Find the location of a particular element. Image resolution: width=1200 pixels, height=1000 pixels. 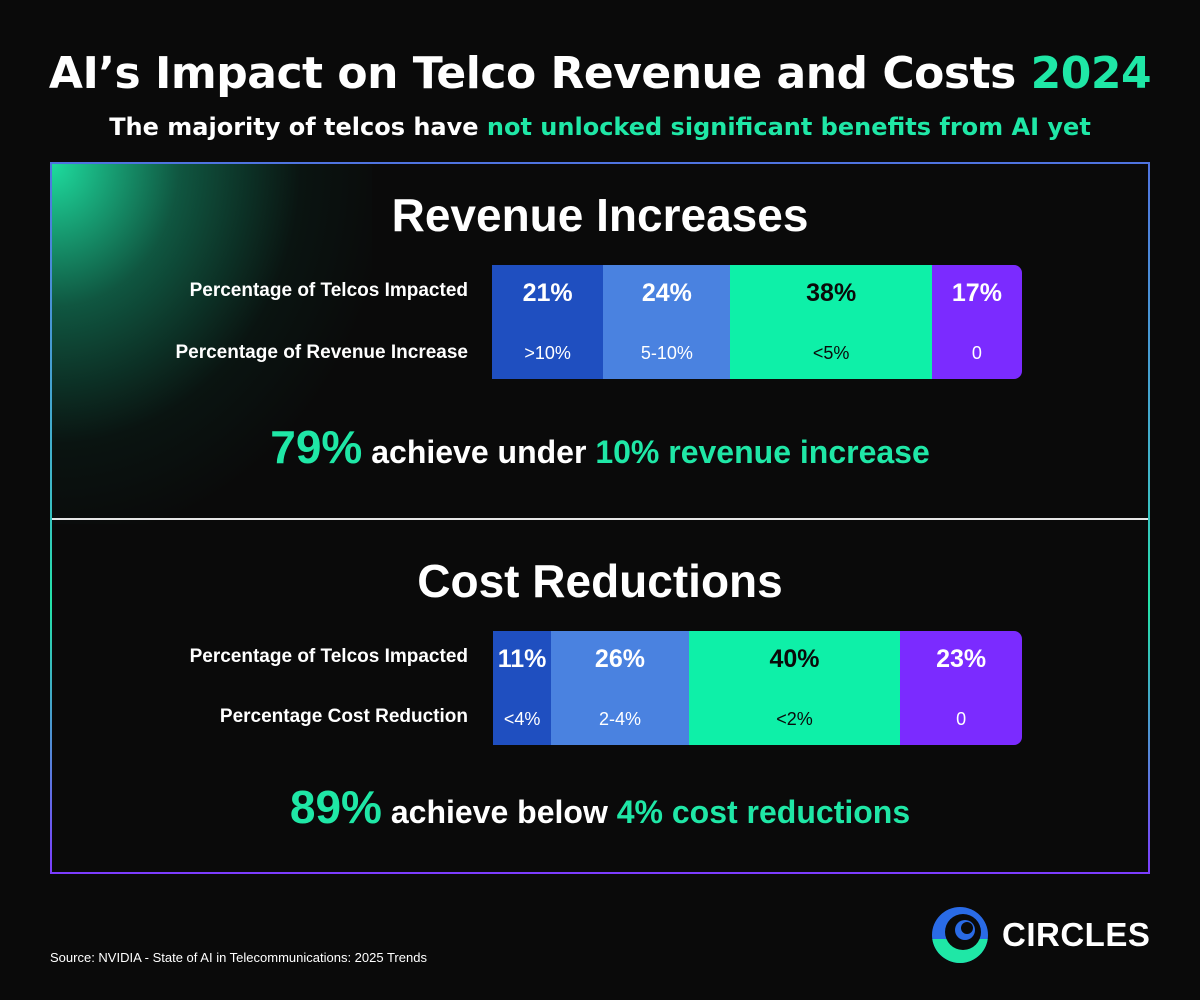

segment-value-label: 17% is located at coordinates (976, 293).